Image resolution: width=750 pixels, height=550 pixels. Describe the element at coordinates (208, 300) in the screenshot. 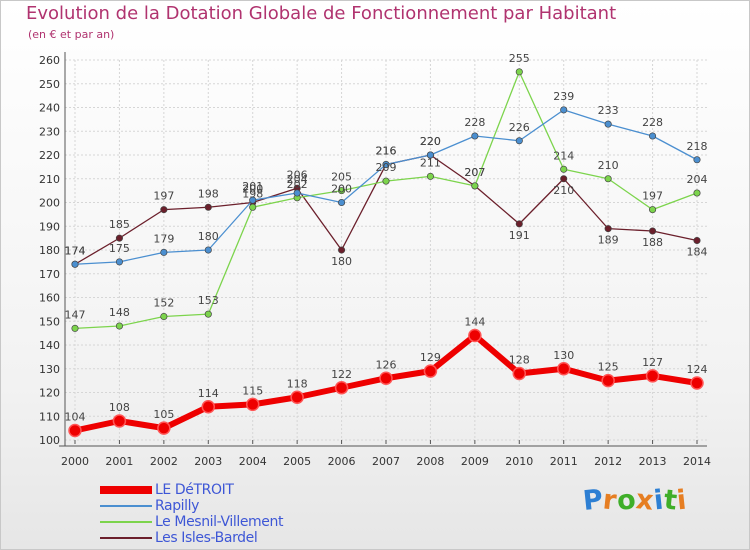

I see `data-label: 153` at that location.